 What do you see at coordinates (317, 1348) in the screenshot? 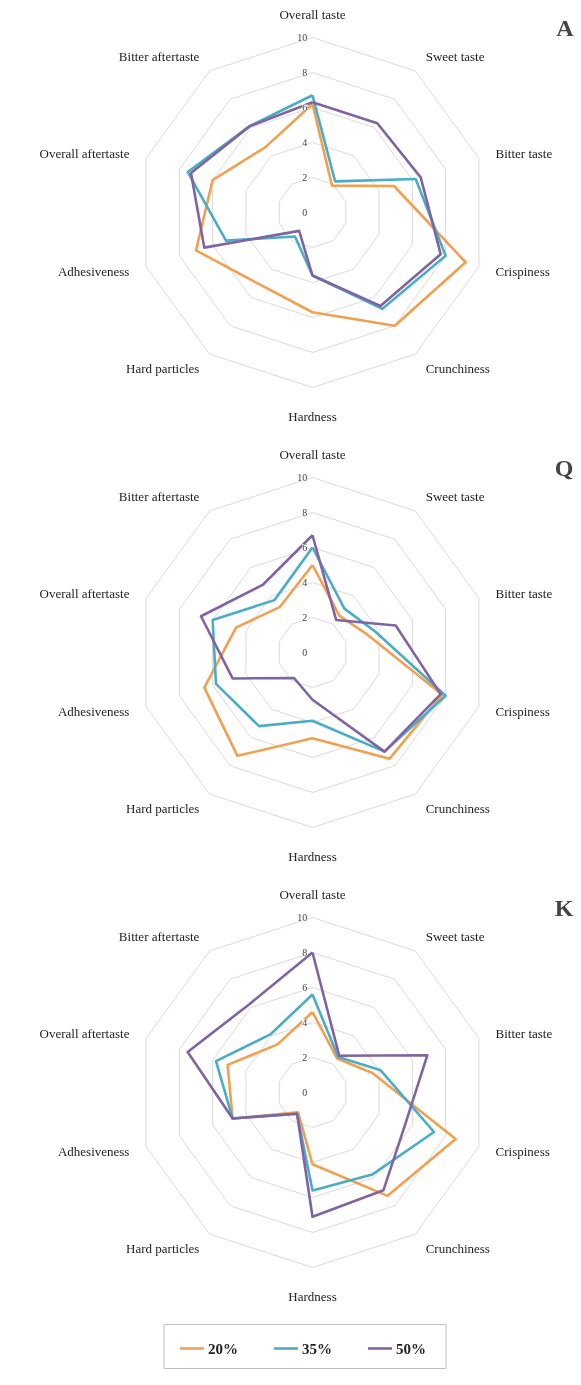
I see `legend-label: 35%` at bounding box center [317, 1348].